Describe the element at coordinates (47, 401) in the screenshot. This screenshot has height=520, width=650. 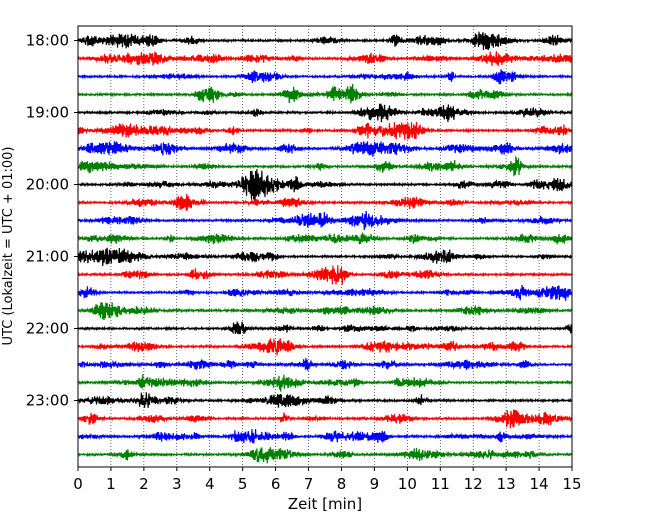
I see `y-tick-label: 23:00` at that location.